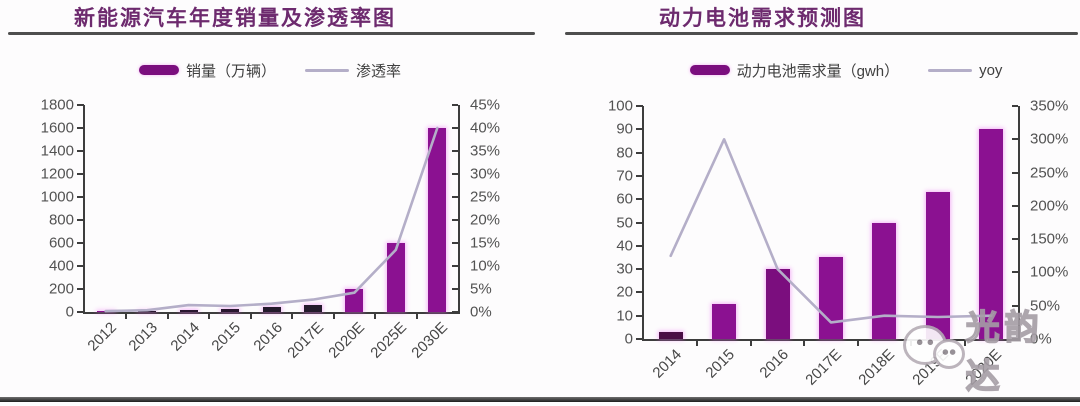 This screenshot has width=1080, height=406. What do you see at coordinates (61, 289) in the screenshot?
I see `left-axis-tick-label: 200` at bounding box center [61, 289].